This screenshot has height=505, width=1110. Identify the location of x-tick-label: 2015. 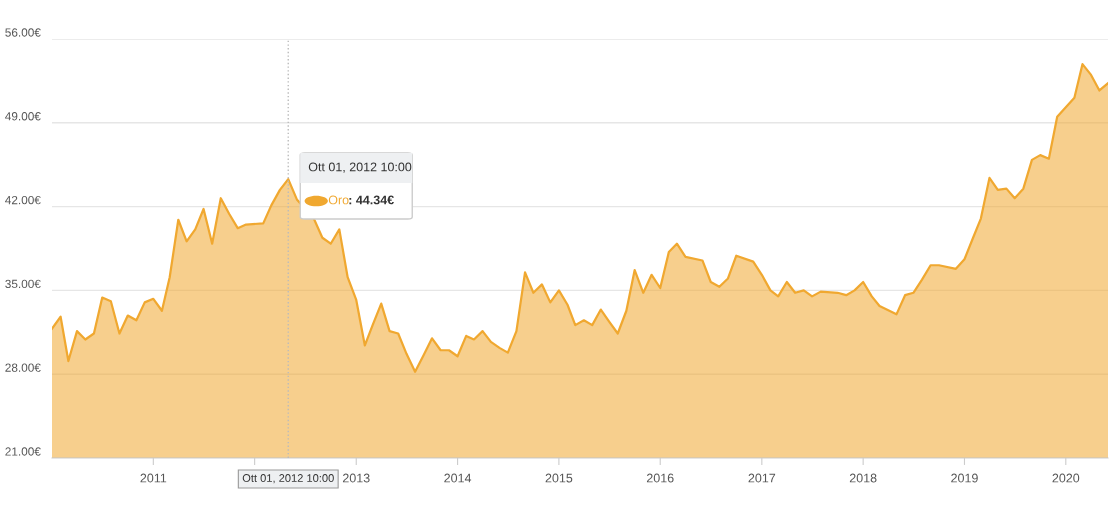
(559, 478).